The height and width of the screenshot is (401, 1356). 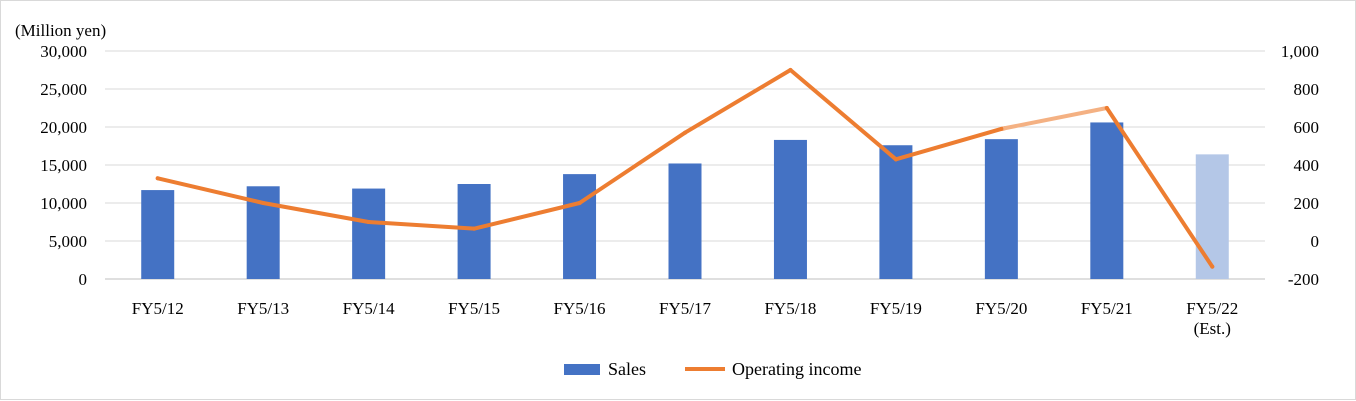 What do you see at coordinates (712, 369) in the screenshot?
I see `legend: Sales Operating income` at bounding box center [712, 369].